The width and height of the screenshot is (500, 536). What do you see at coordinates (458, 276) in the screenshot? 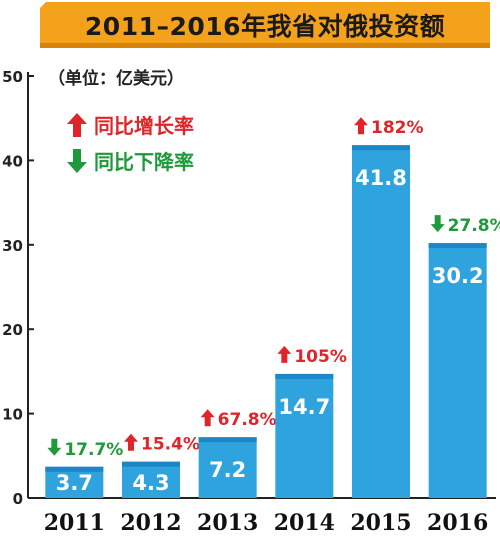
I see `bar-value-label: 30.2` at bounding box center [458, 276].